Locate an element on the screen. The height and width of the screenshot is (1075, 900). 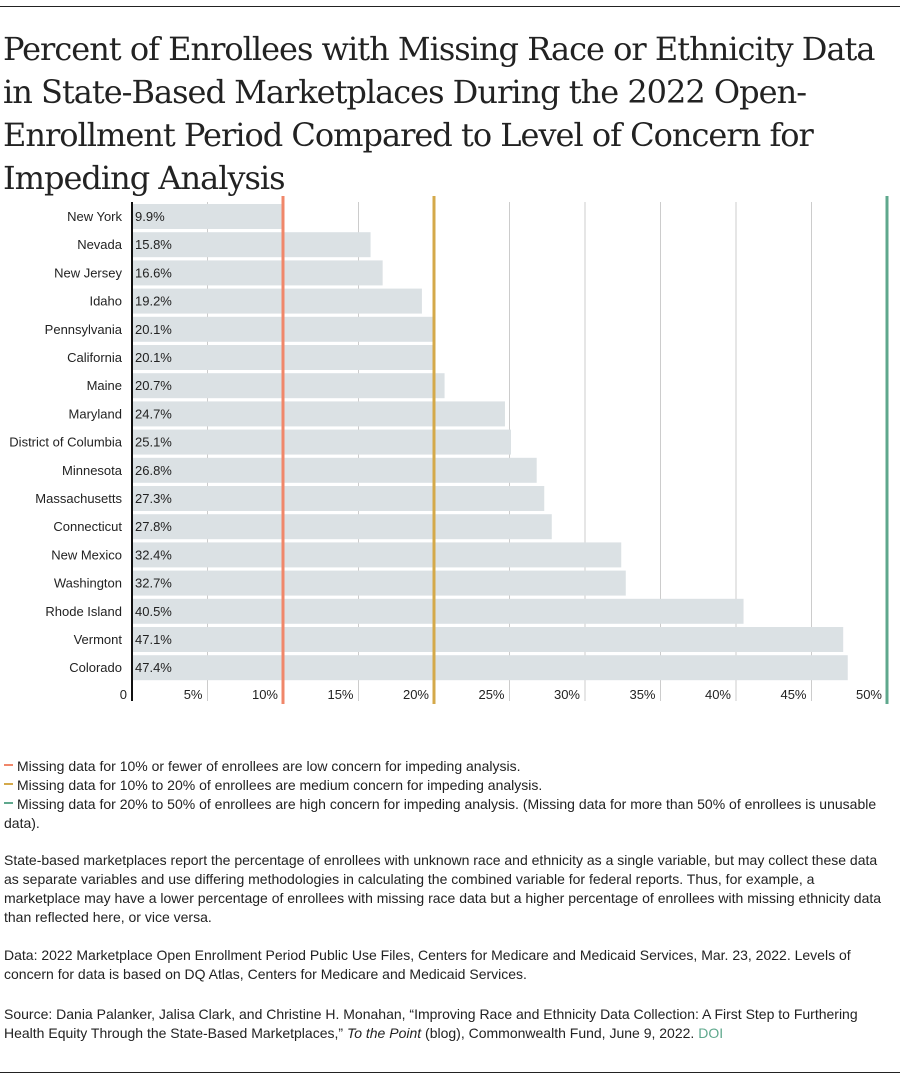
doi-link: DOI is located at coordinates (711, 1033).